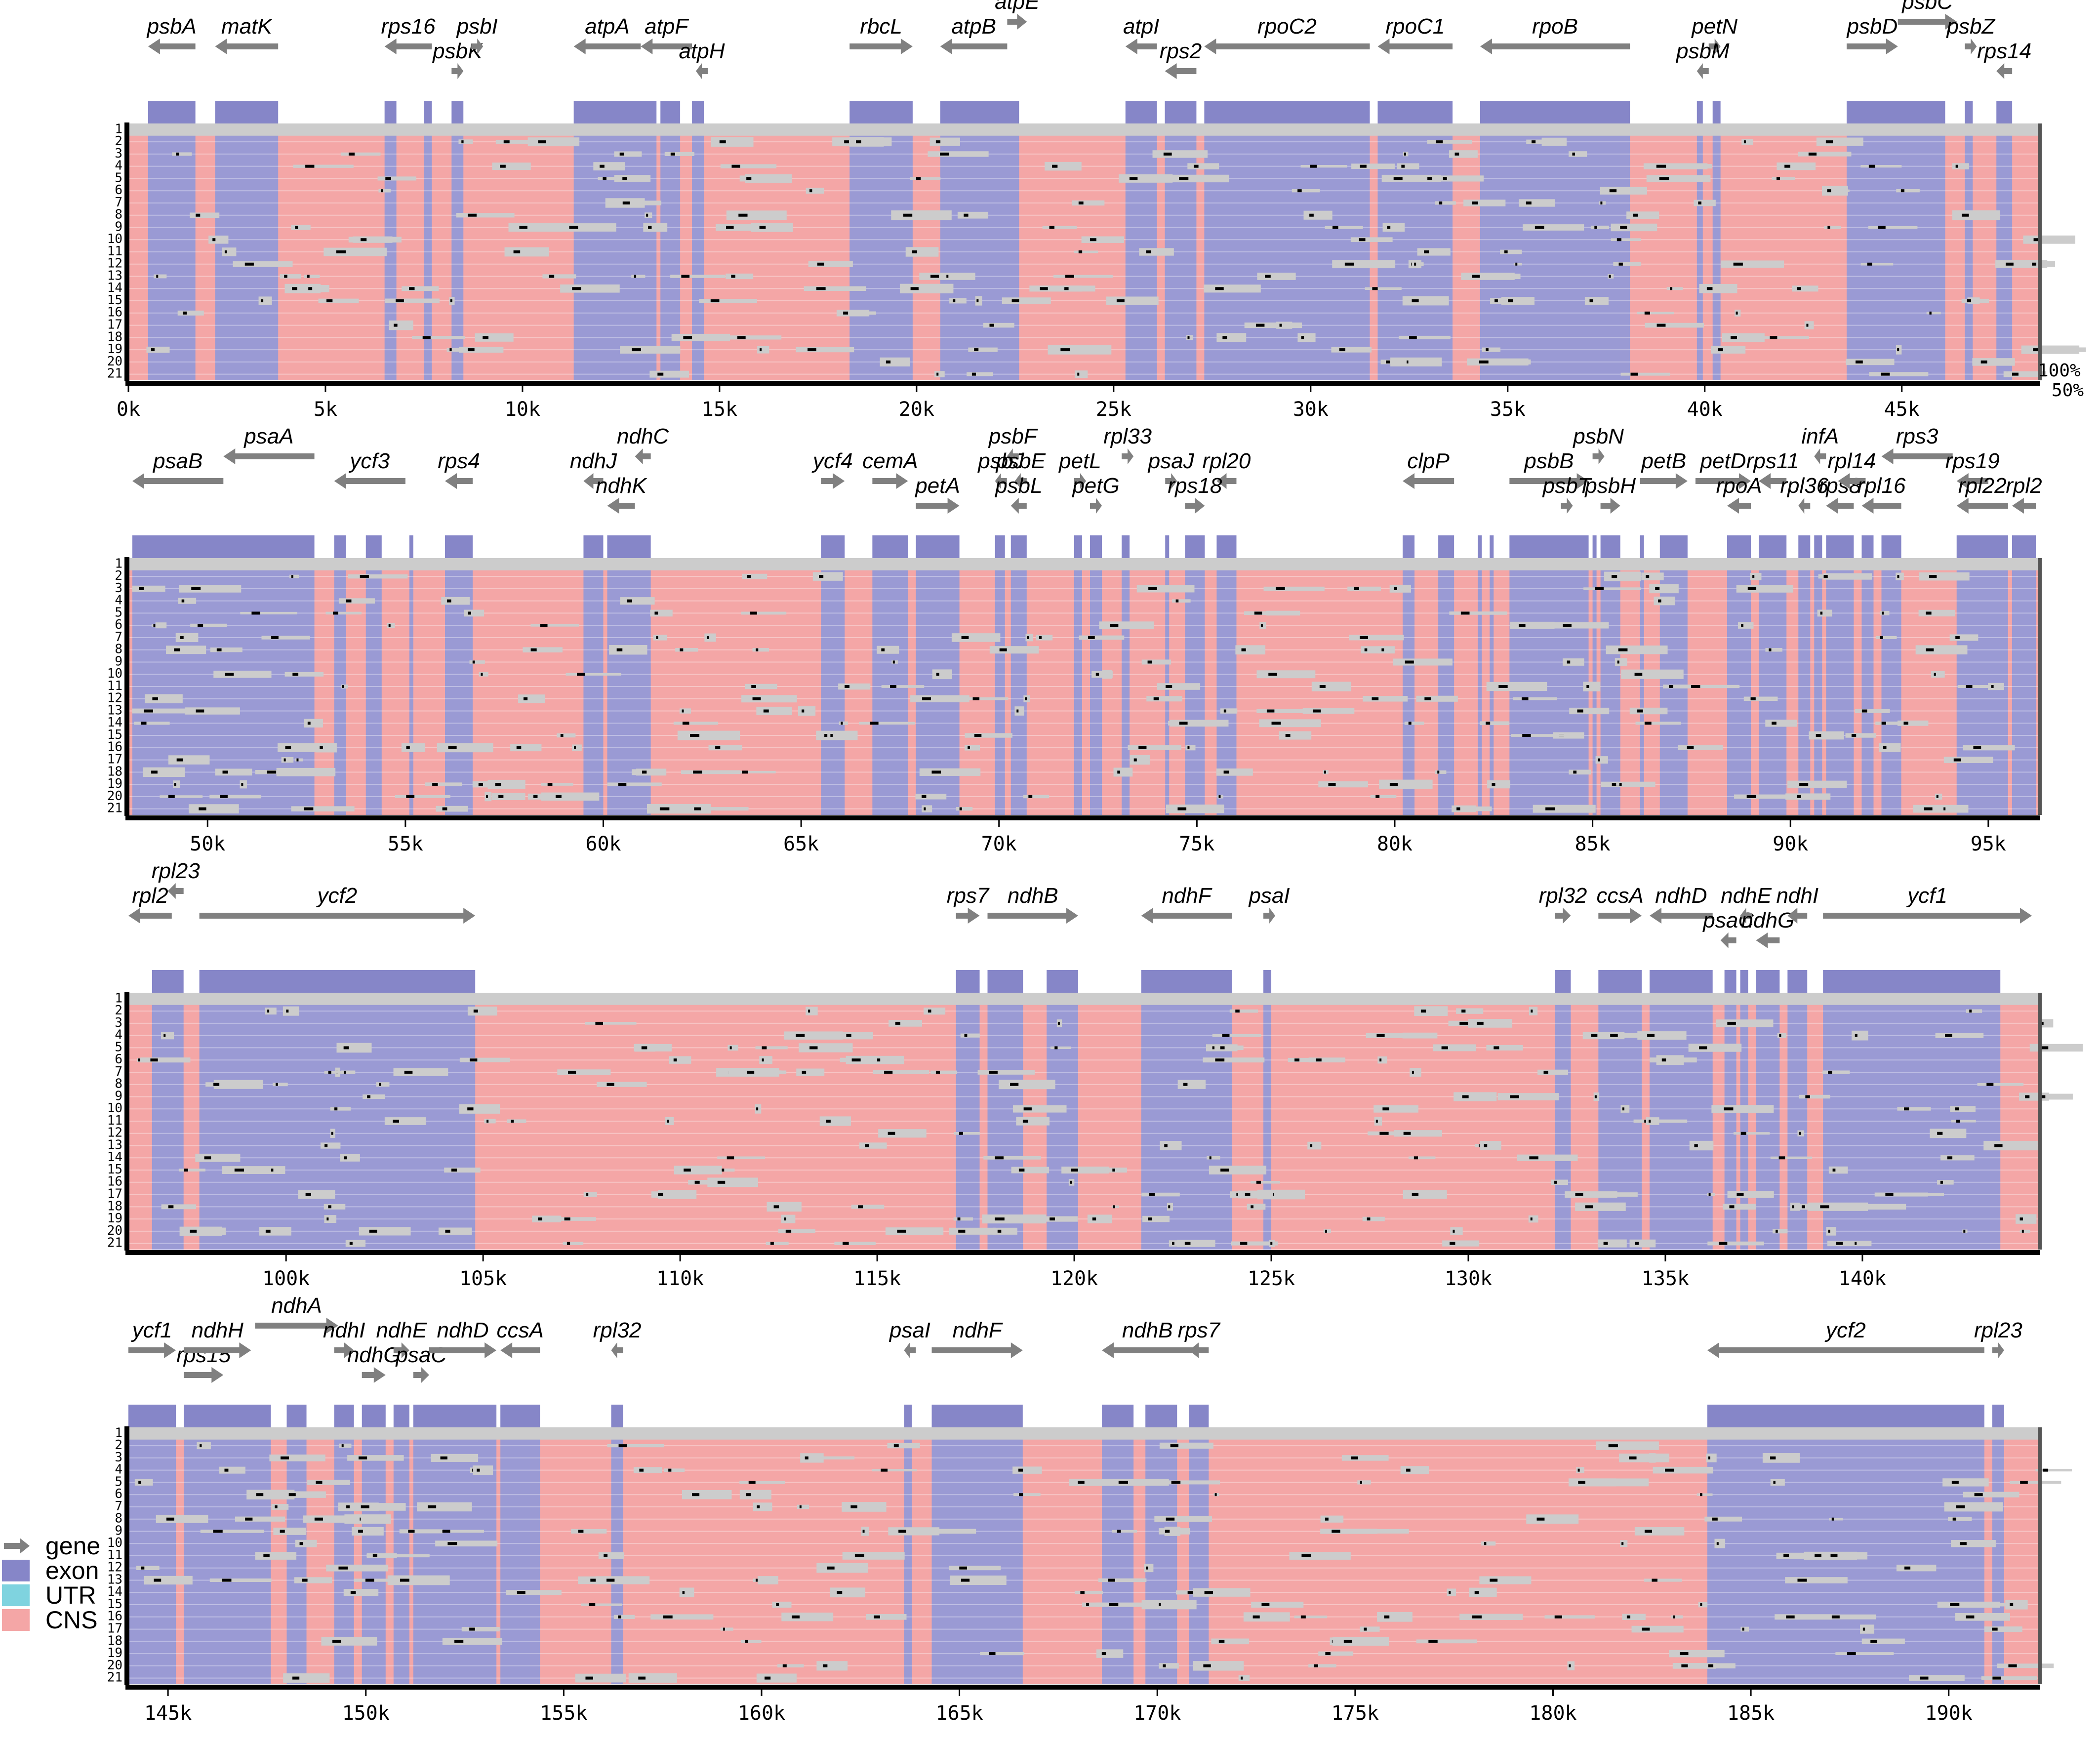 The image size is (2100, 1739). Describe the element at coordinates (114, 759) in the screenshot. I see `row-label: 17` at that location.